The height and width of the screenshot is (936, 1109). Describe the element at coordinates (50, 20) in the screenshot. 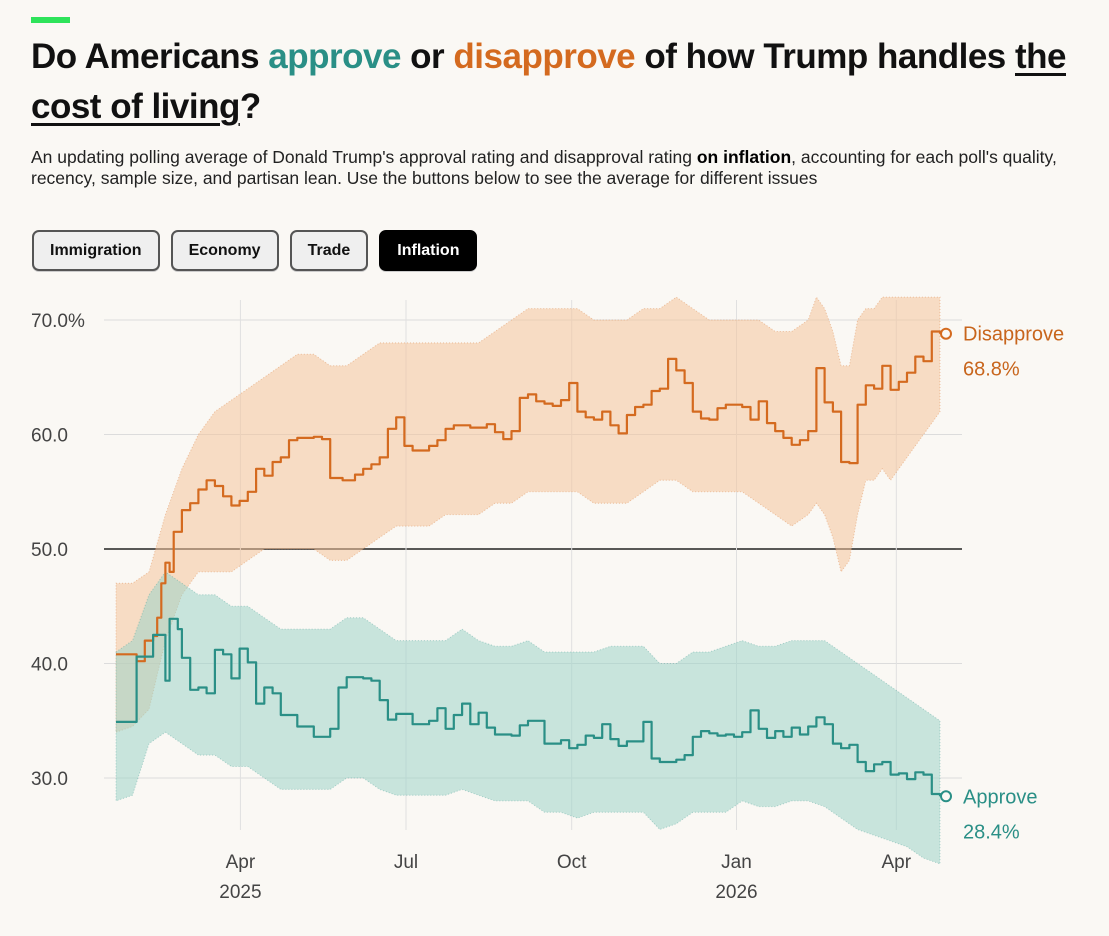

I see `accent-bar` at that location.